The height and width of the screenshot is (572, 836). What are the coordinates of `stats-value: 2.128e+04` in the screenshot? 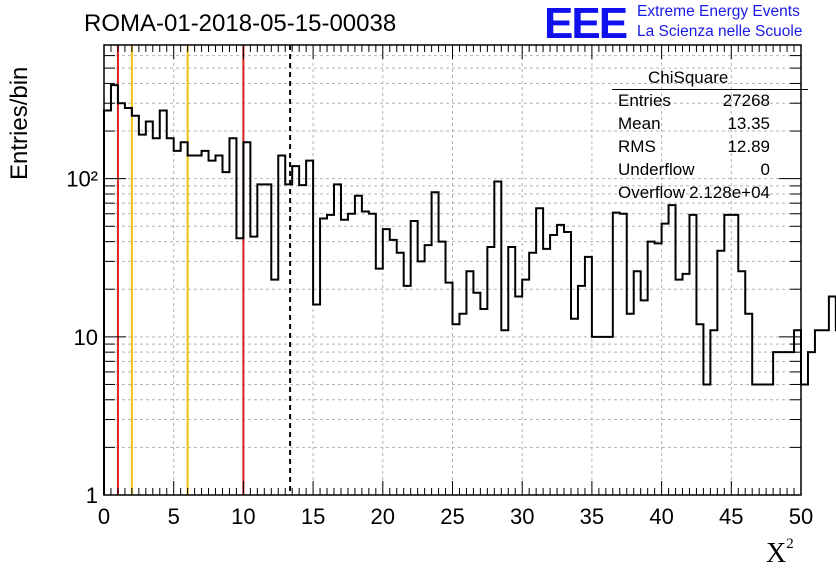 It's located at (729, 192).